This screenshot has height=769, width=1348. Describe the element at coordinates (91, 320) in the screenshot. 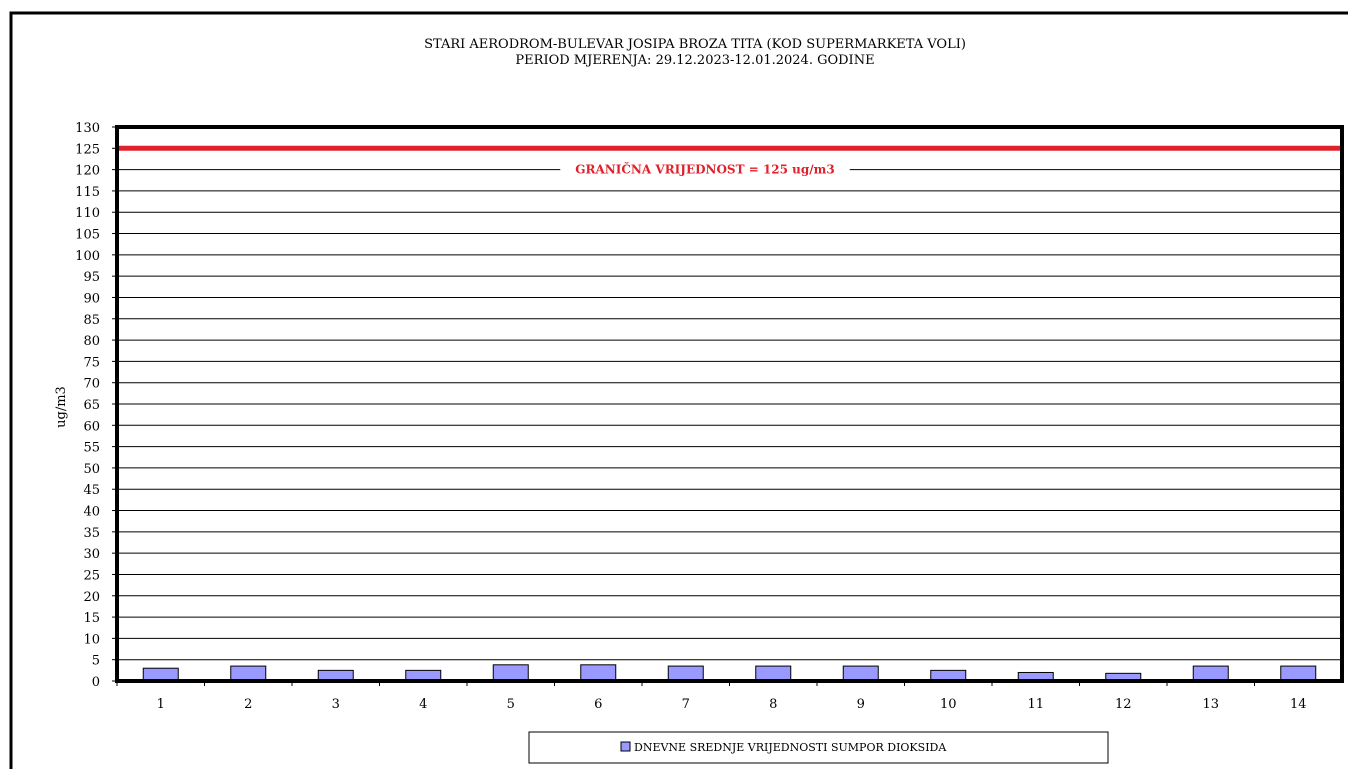

I see `y-tick-label: 85` at that location.